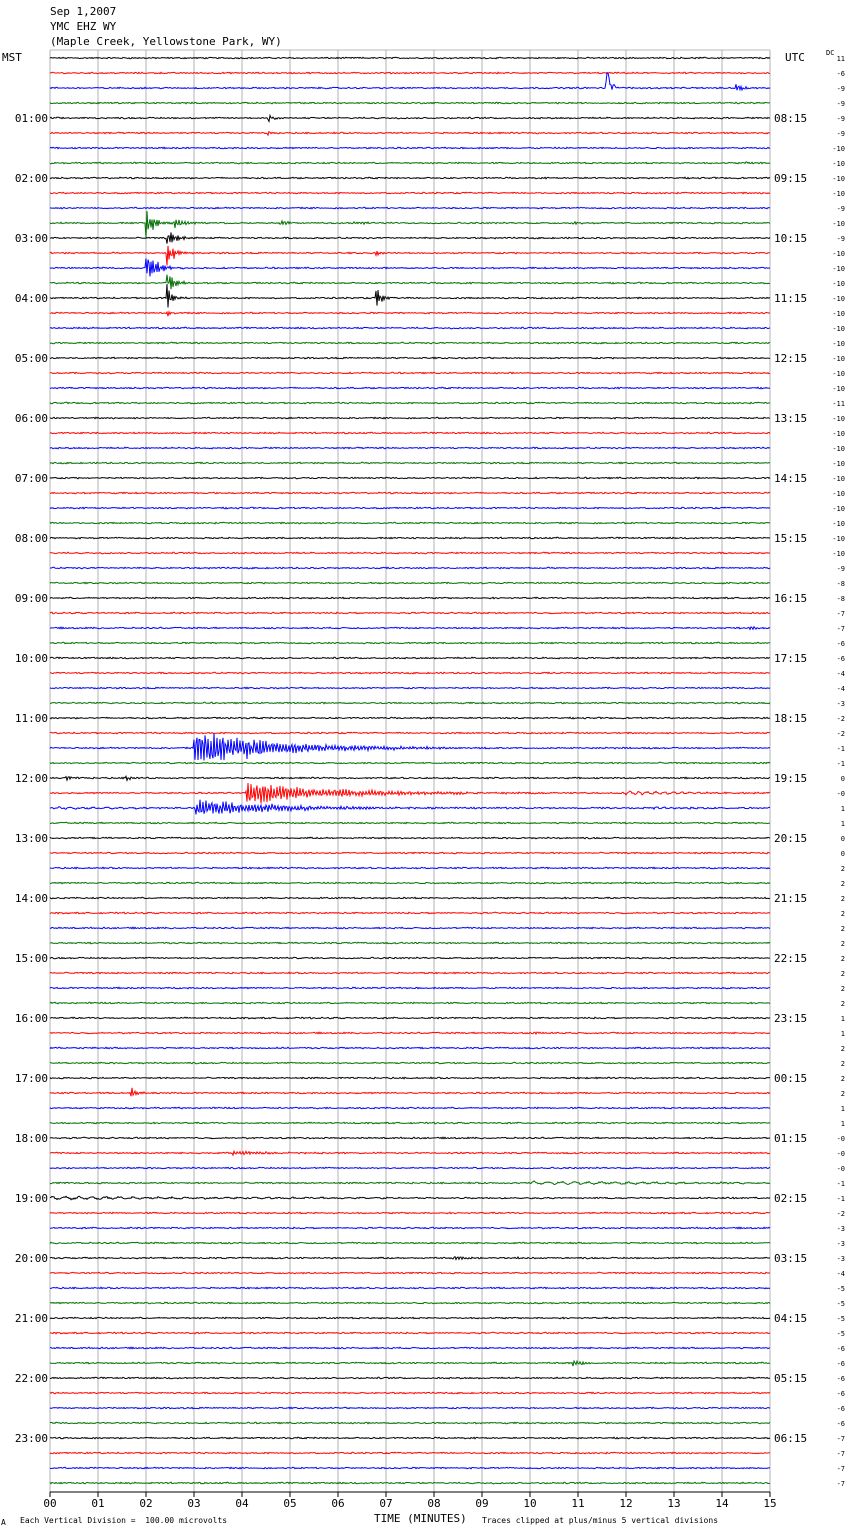 This screenshot has width=850, height=1534. I want to click on dc-offset-label: -3, so click(841, 704).